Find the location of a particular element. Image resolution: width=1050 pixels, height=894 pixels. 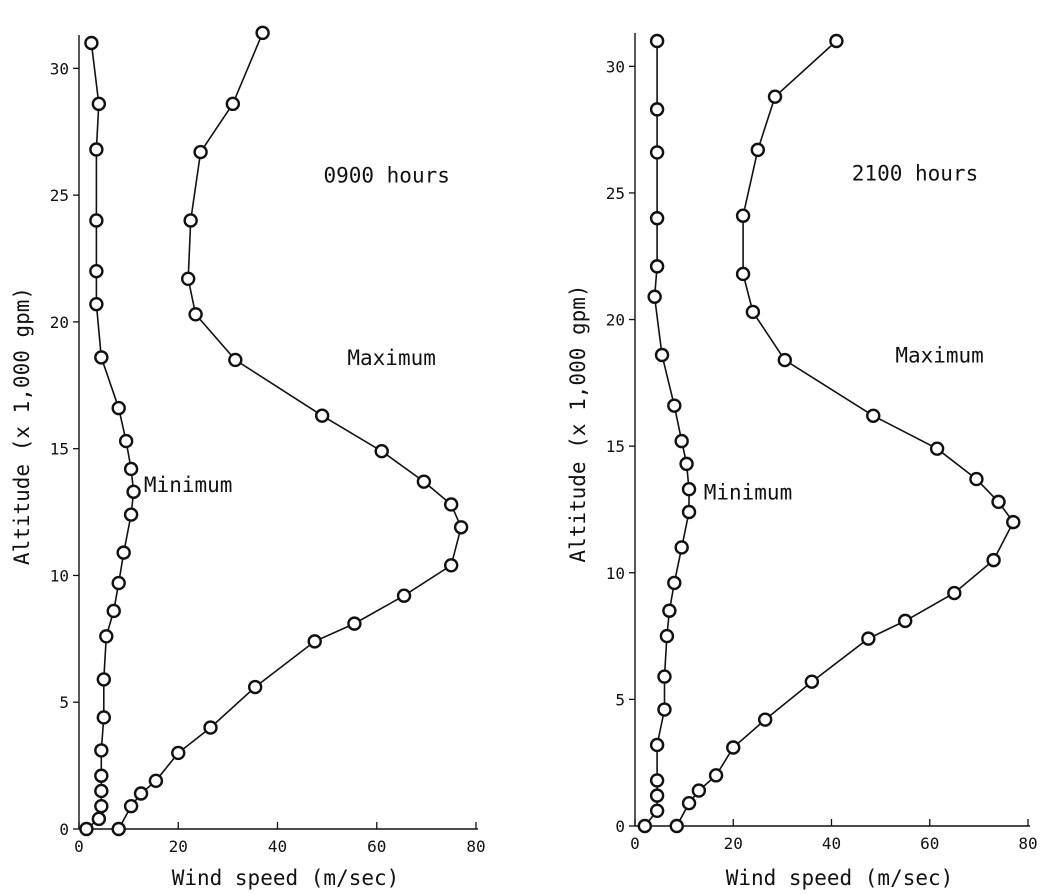

panel-2-annotation: 2100 hours is located at coordinates (915, 173).